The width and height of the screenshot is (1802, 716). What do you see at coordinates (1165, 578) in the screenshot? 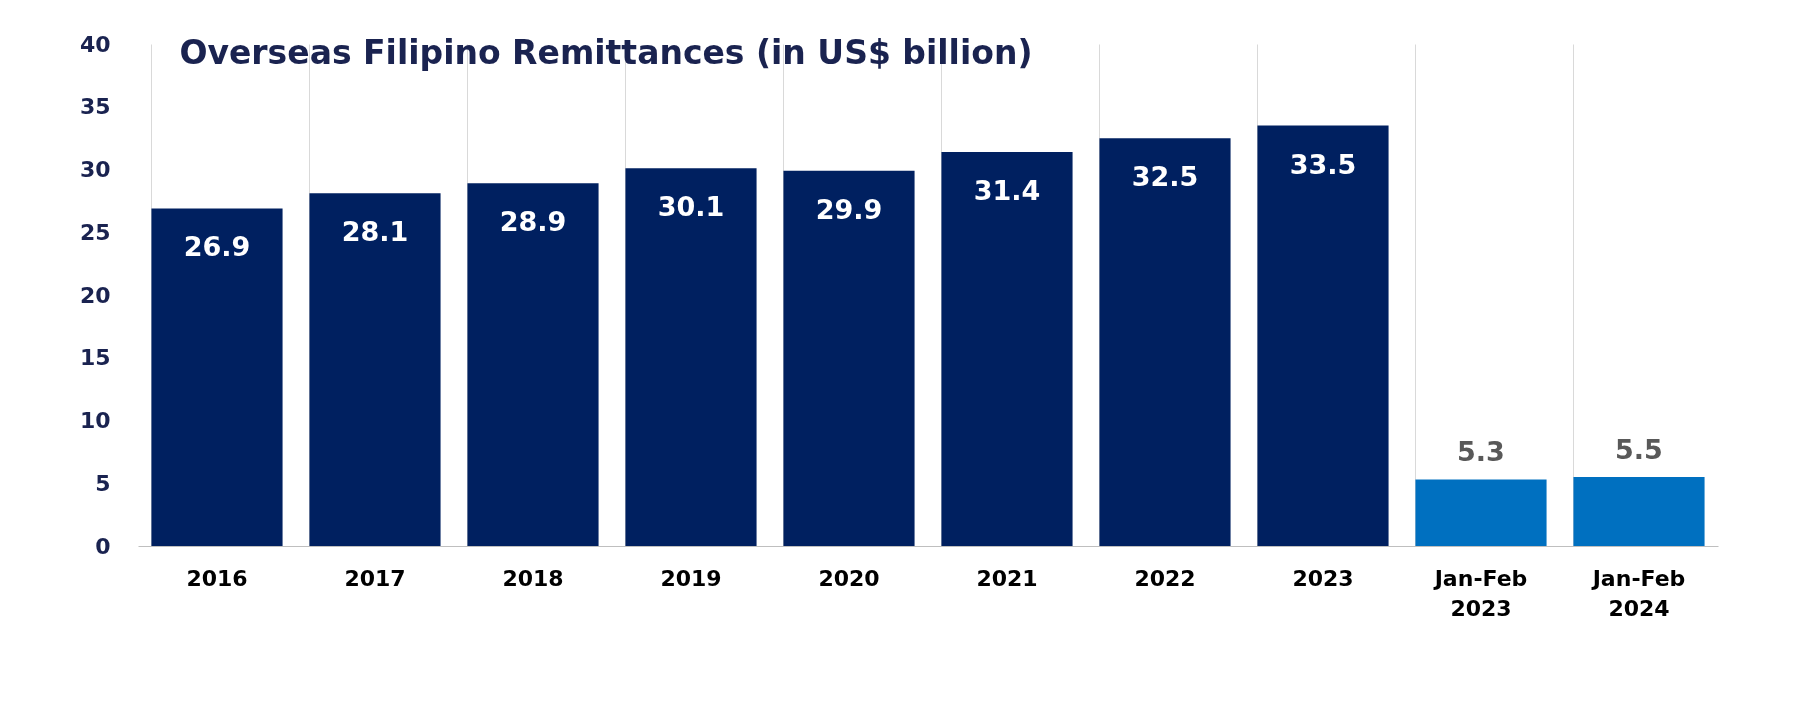
I see `x-tick-label: 2022` at bounding box center [1165, 578].